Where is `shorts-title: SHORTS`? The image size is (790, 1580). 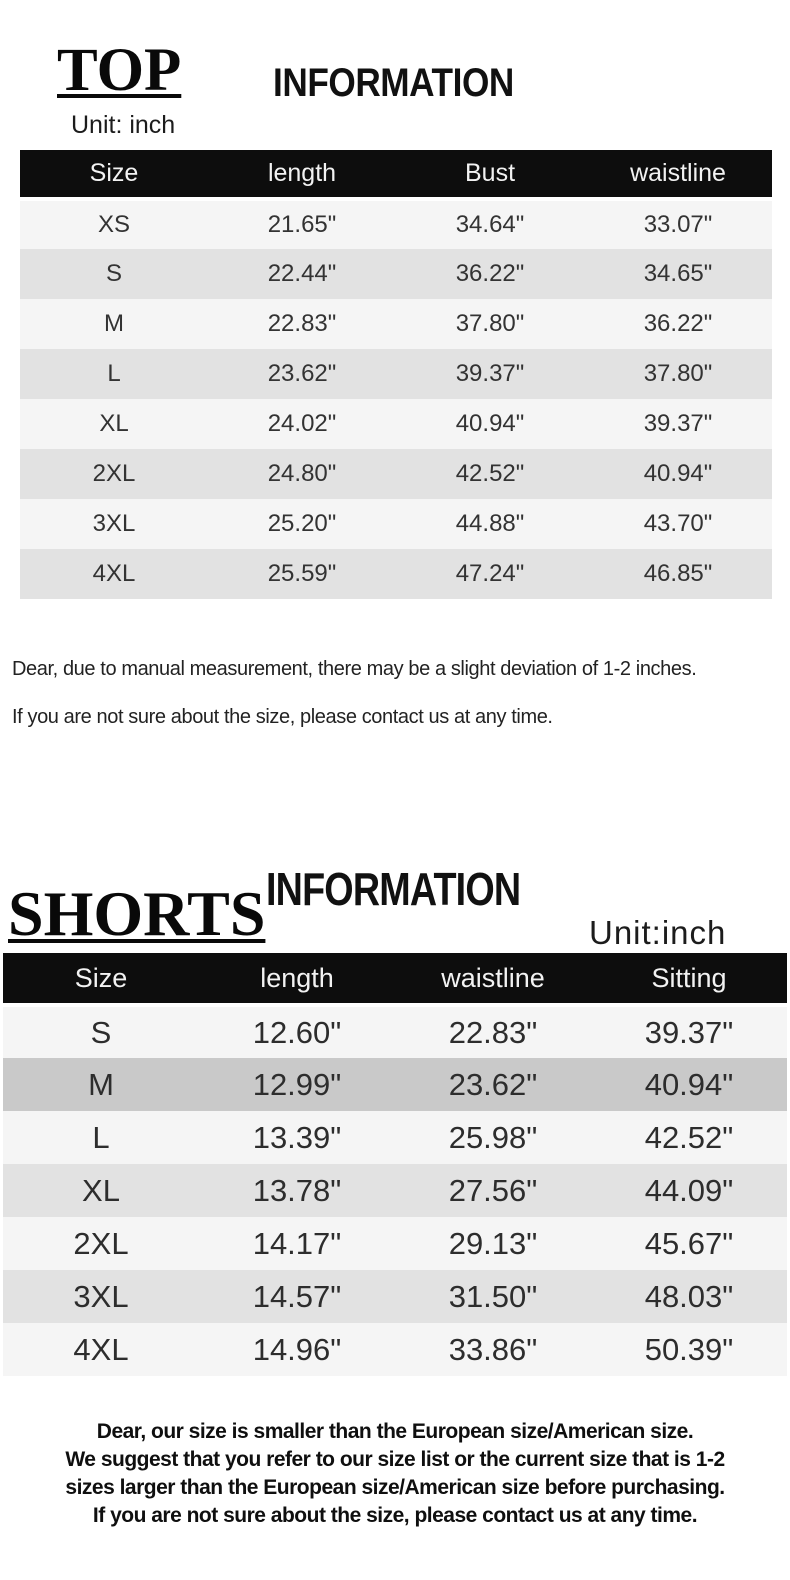 shorts-title: SHORTS is located at coordinates (137, 913).